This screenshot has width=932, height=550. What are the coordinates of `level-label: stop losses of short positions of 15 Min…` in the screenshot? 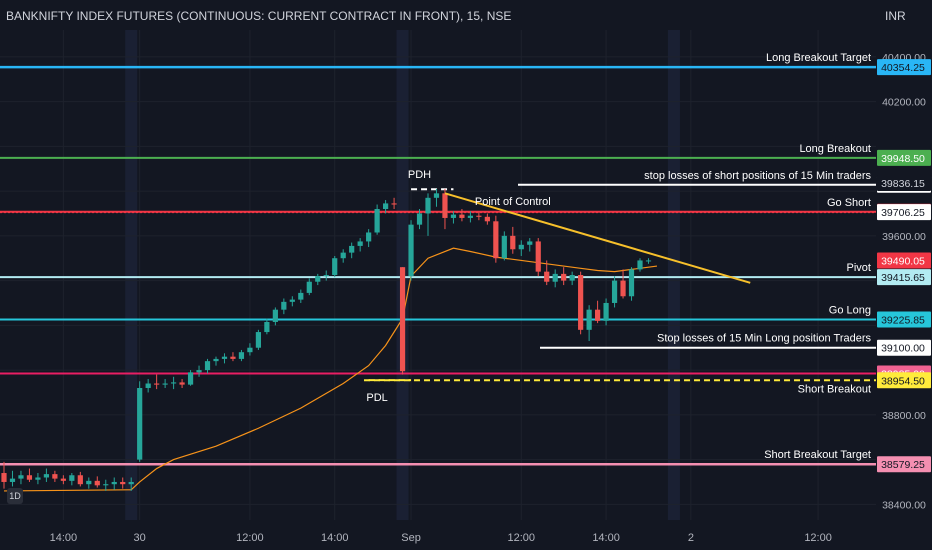 It's located at (757, 176).